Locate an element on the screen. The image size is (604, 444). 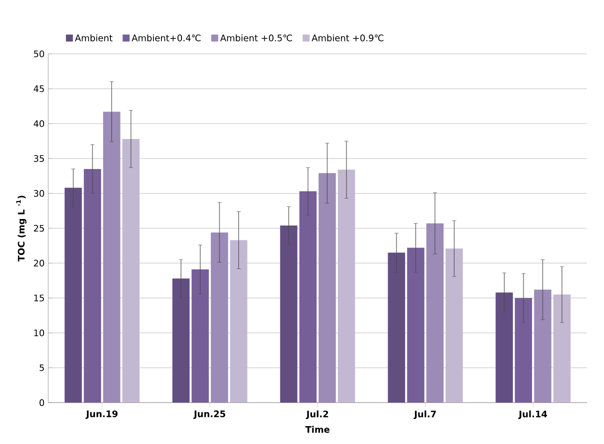
y-tick-label: 10 is located at coordinates (39, 333).